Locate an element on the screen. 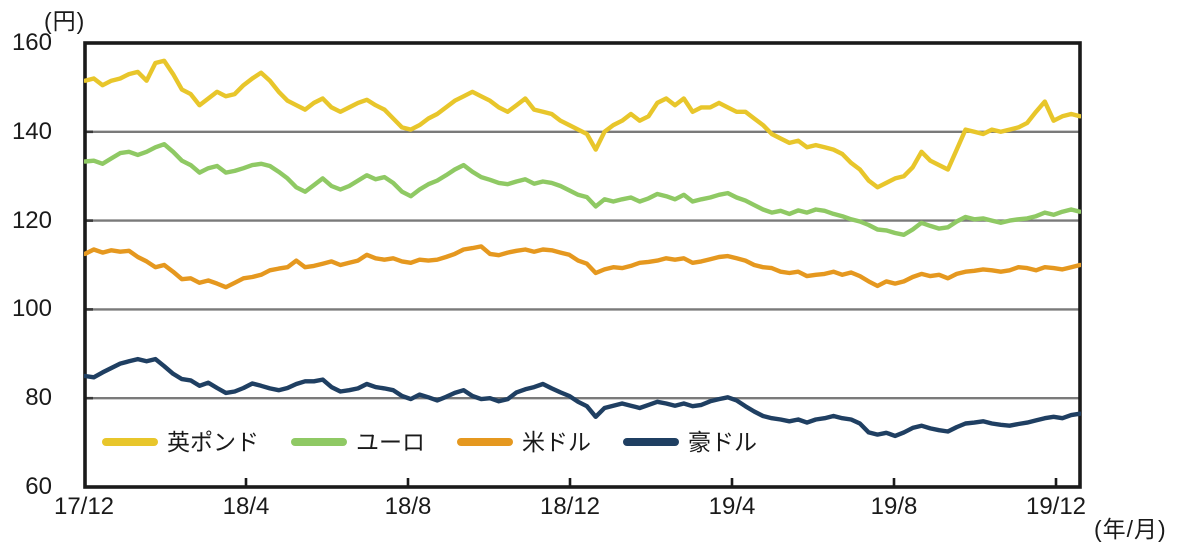  legend-label-gbp: 英ポンド is located at coordinates (213, 442).